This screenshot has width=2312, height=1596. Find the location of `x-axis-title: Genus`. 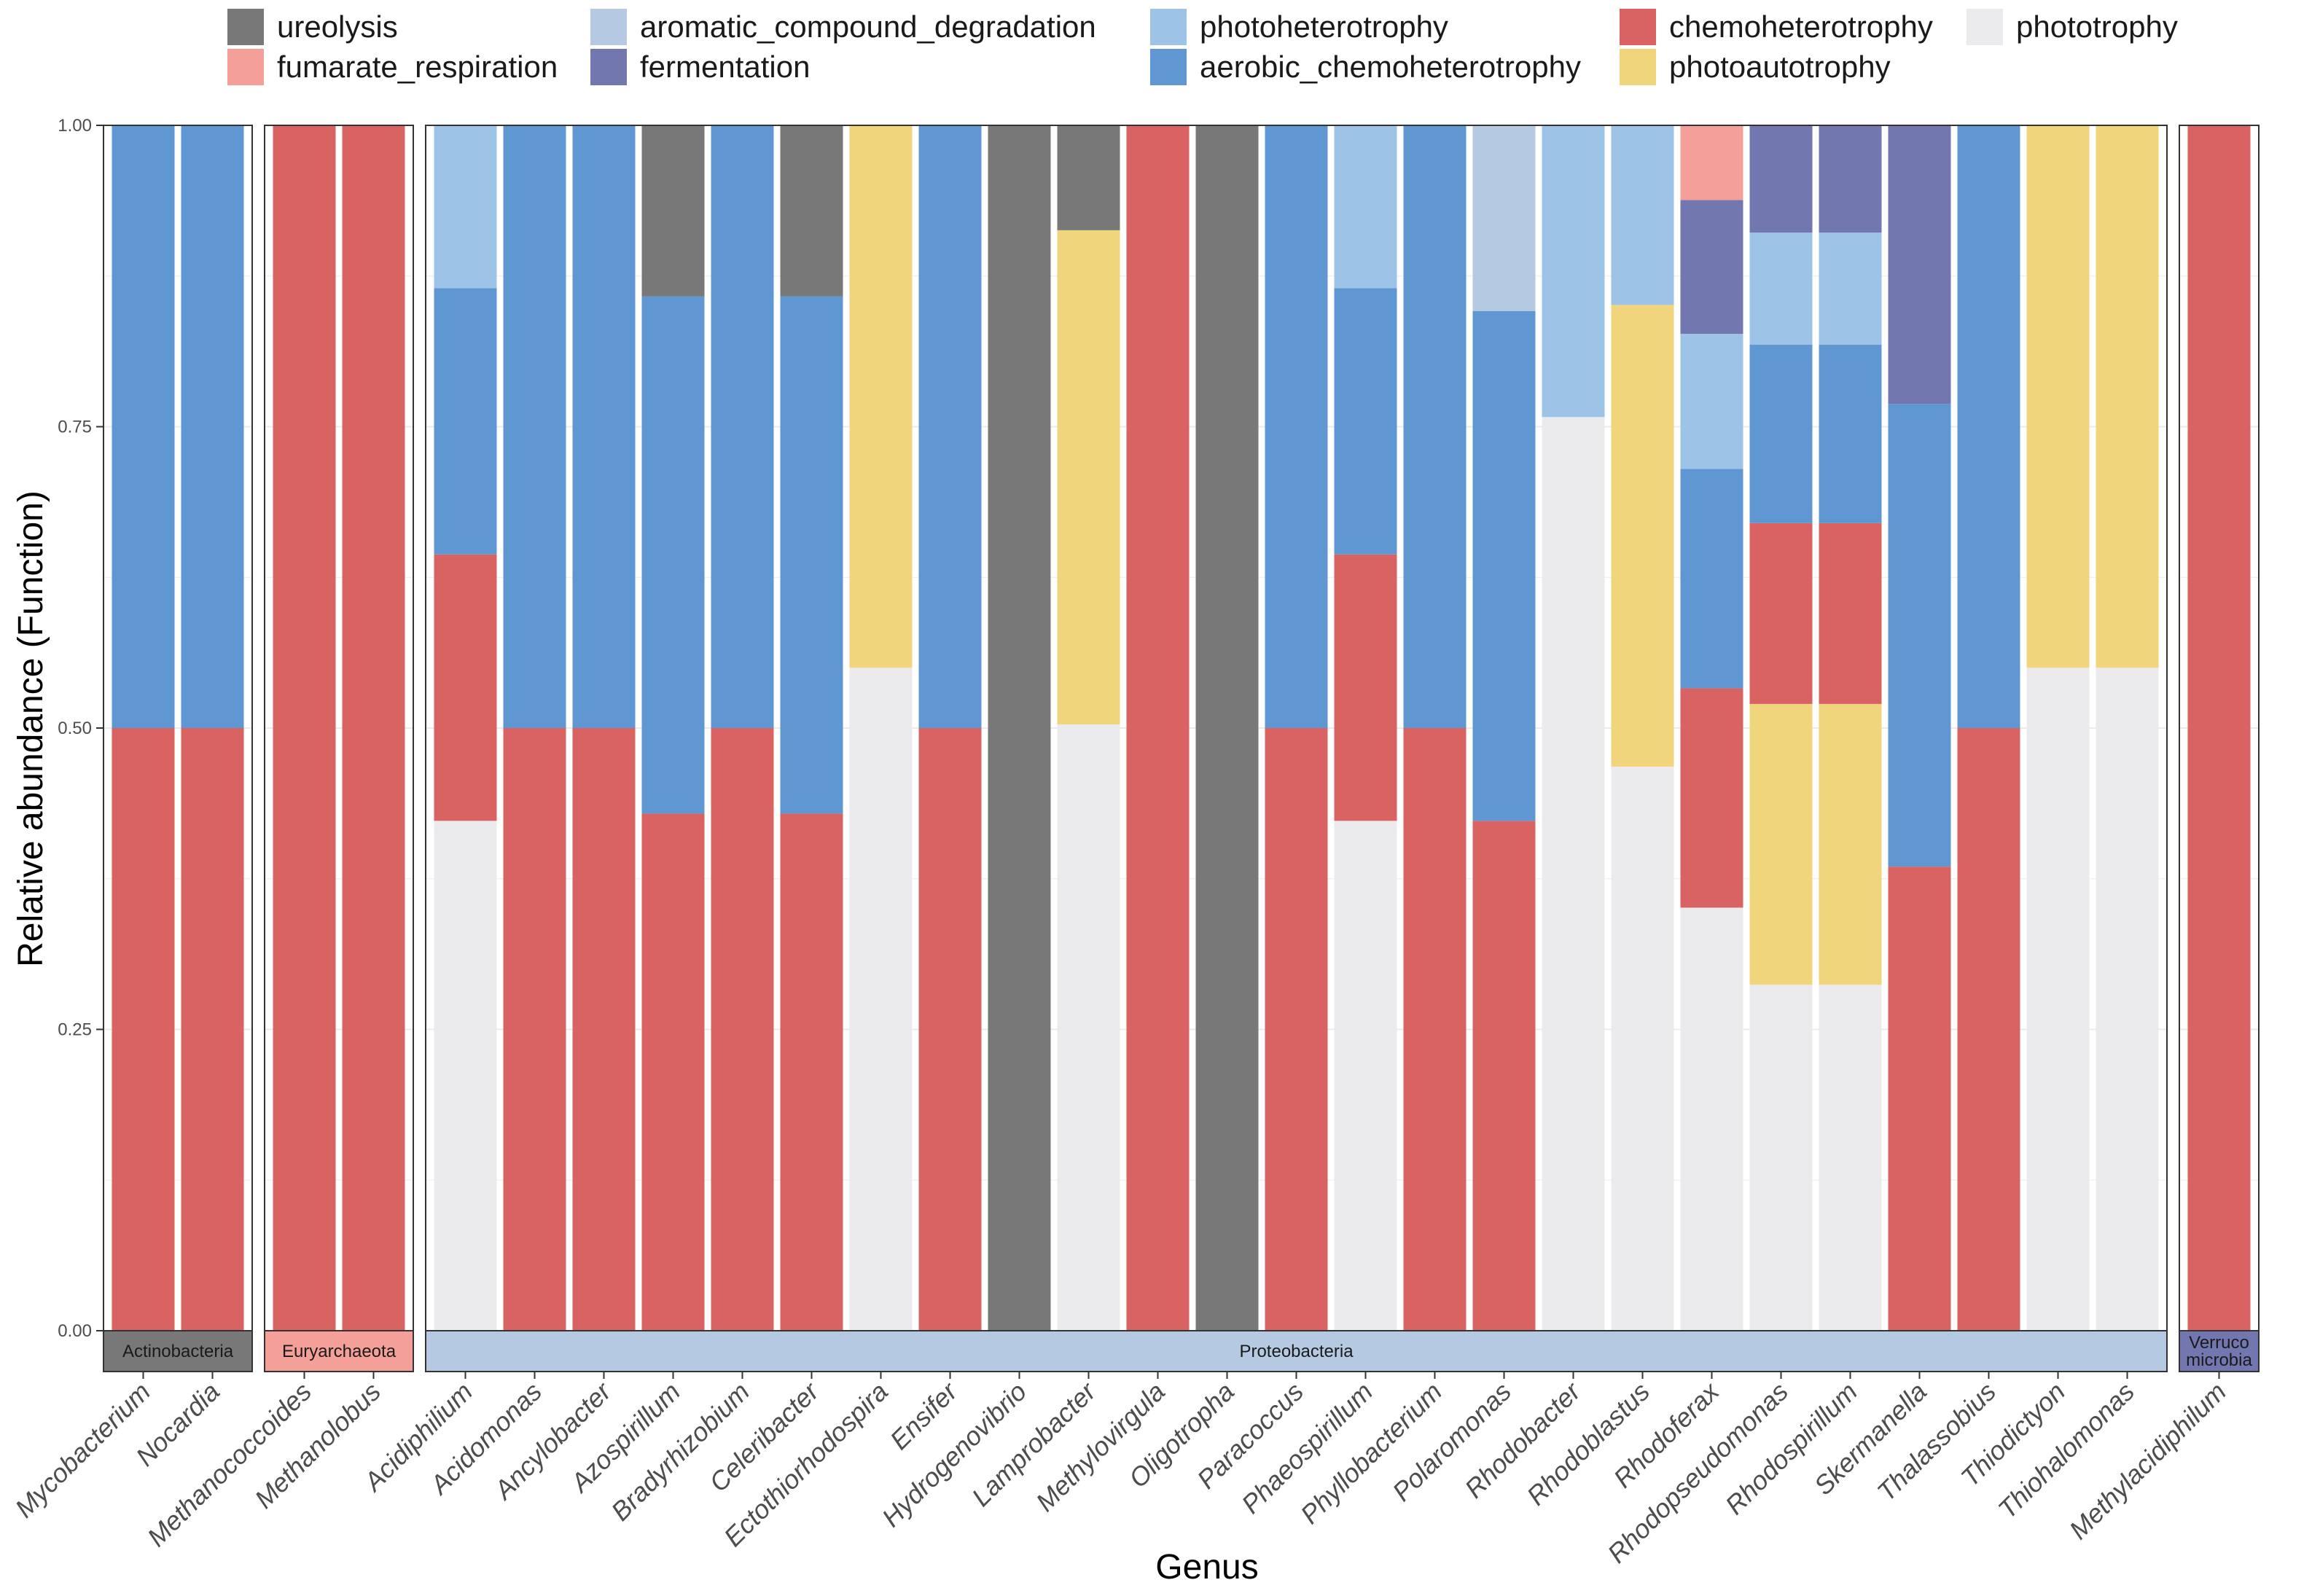

x-axis-title: Genus is located at coordinates (1206, 1567).